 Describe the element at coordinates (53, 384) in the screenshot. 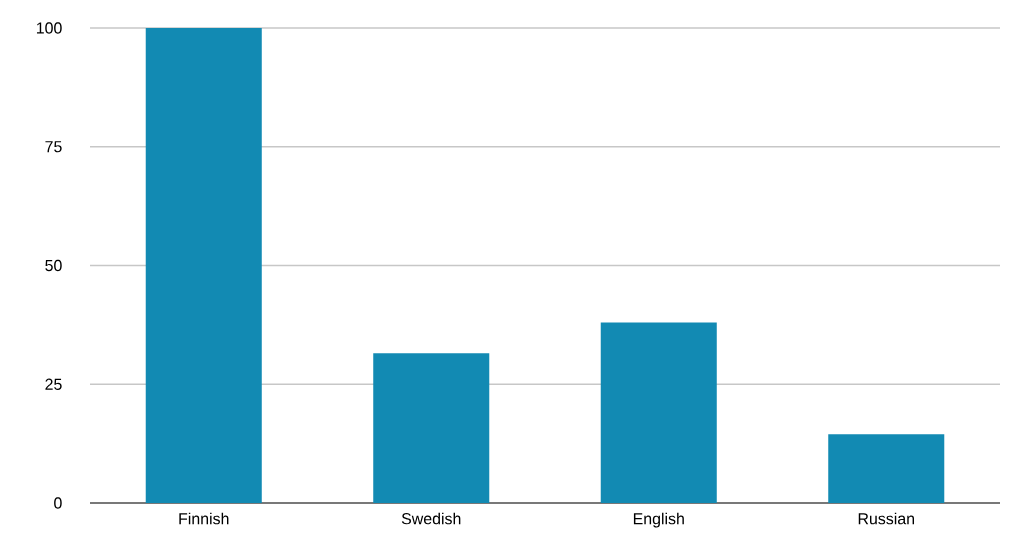

I see `y-tick-label: 25` at that location.